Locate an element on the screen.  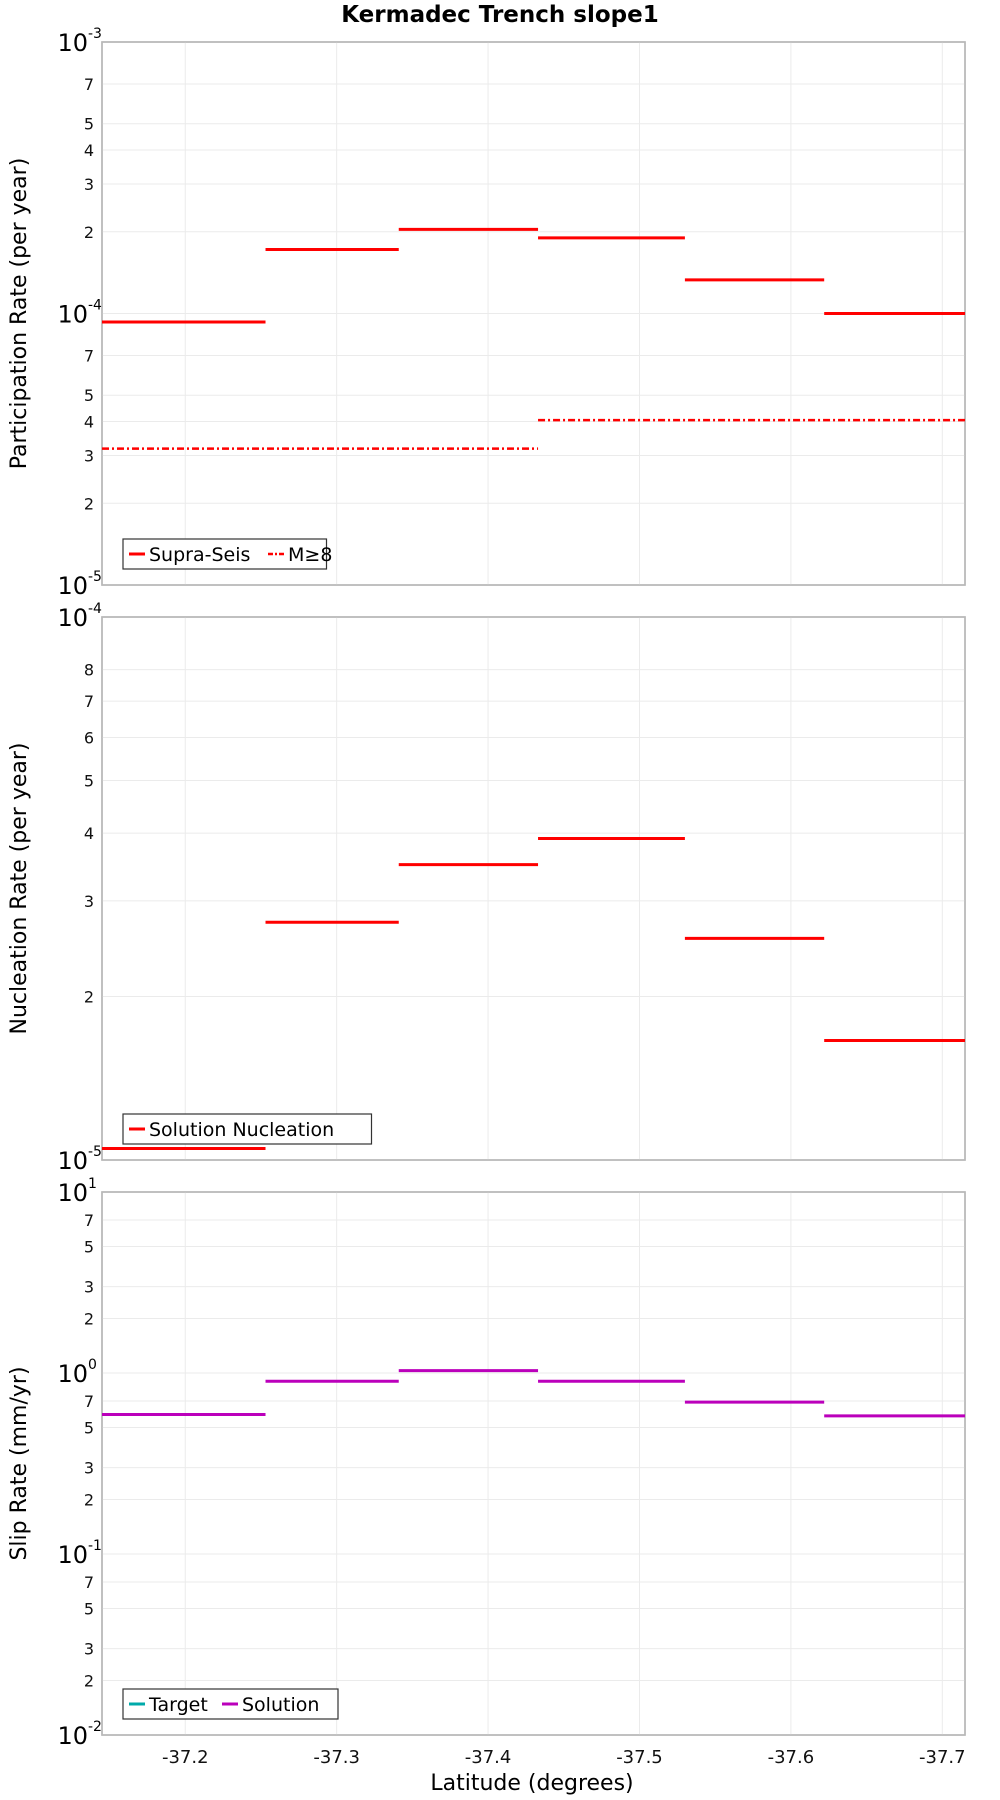
legend-label: M≥8 is located at coordinates (310, 555).